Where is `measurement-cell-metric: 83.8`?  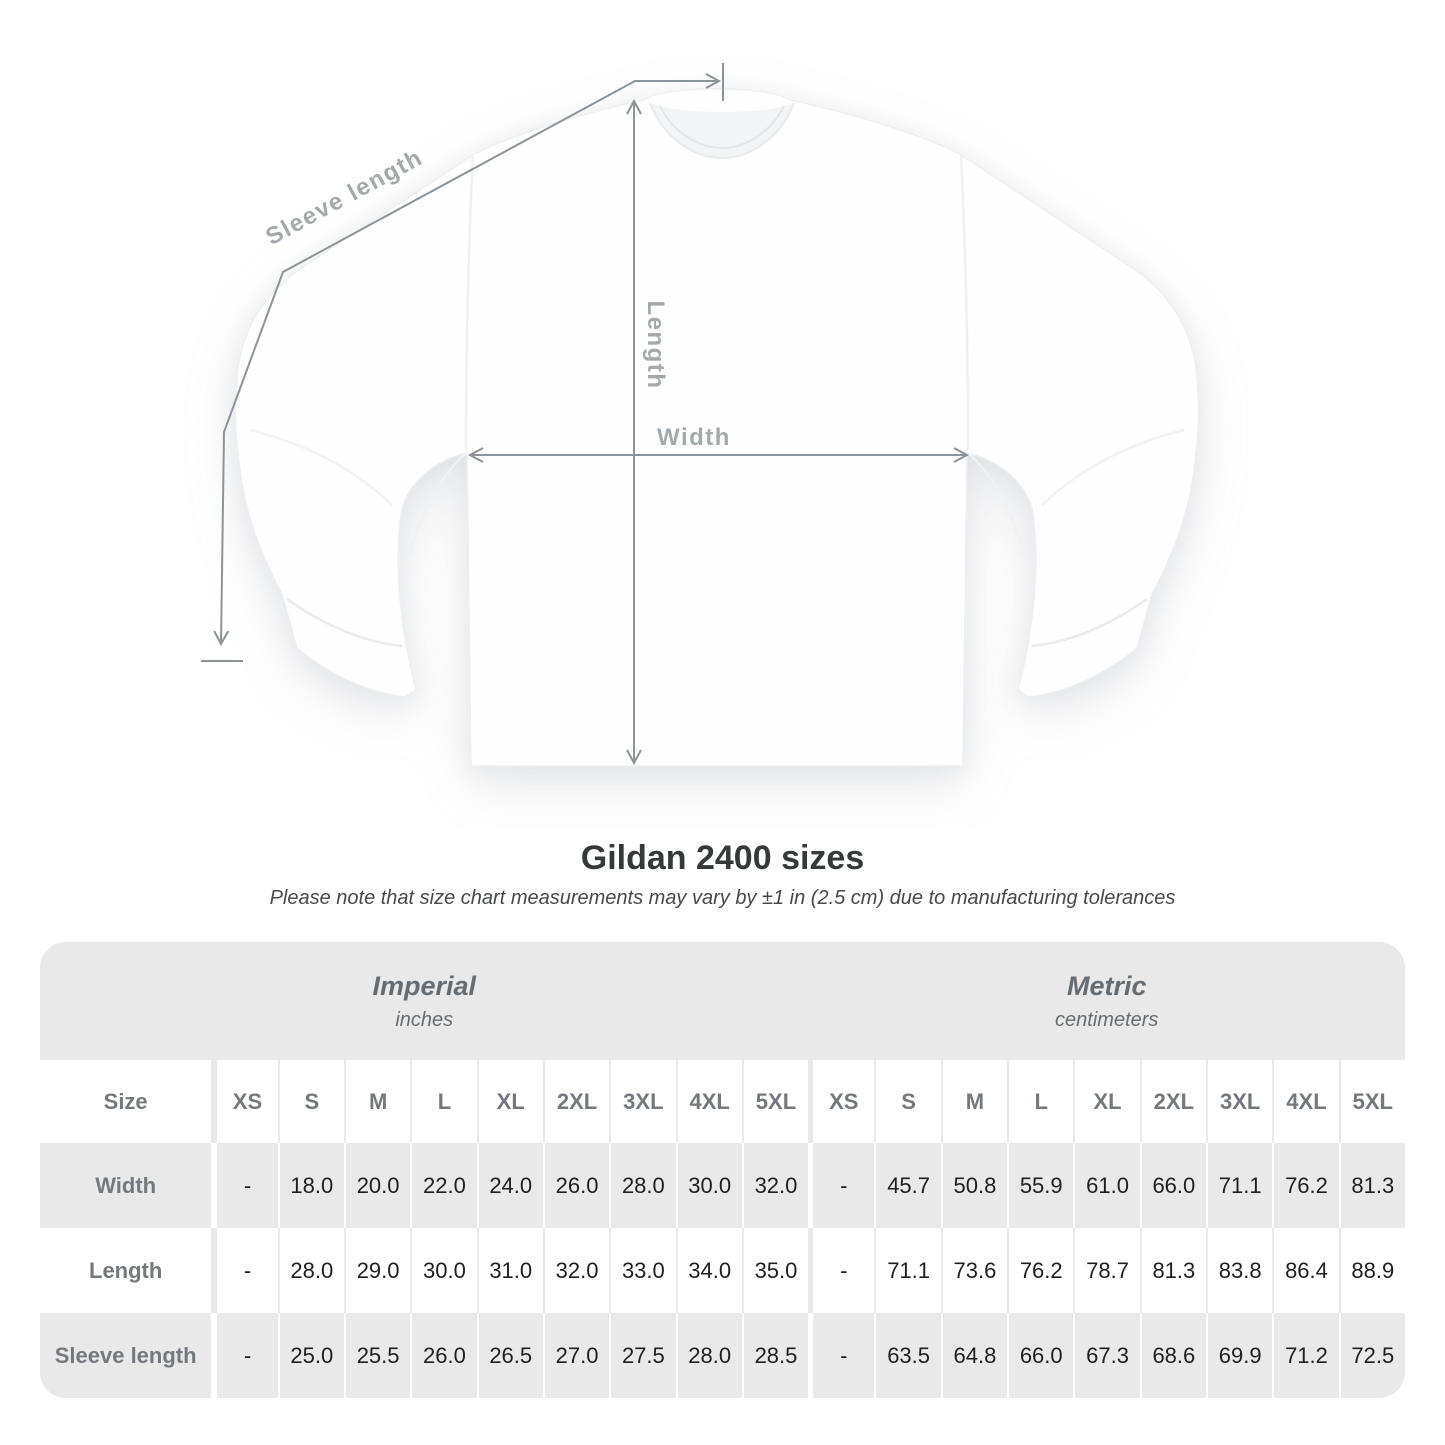 measurement-cell-metric: 83.8 is located at coordinates (1239, 1270).